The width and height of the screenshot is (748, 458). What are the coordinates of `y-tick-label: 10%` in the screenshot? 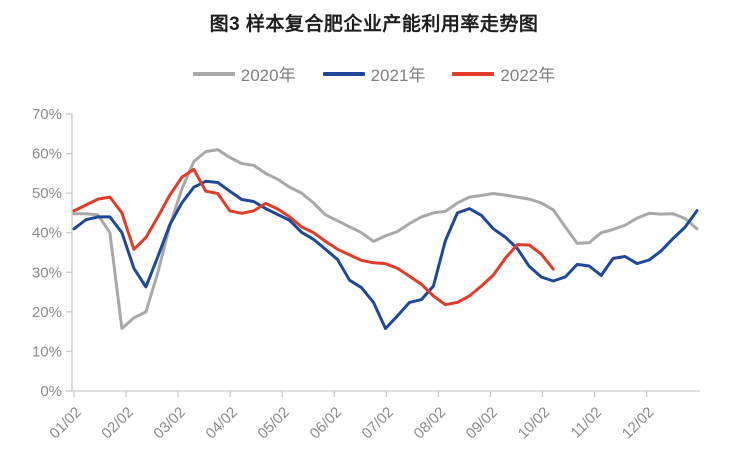 It's located at (47, 351).